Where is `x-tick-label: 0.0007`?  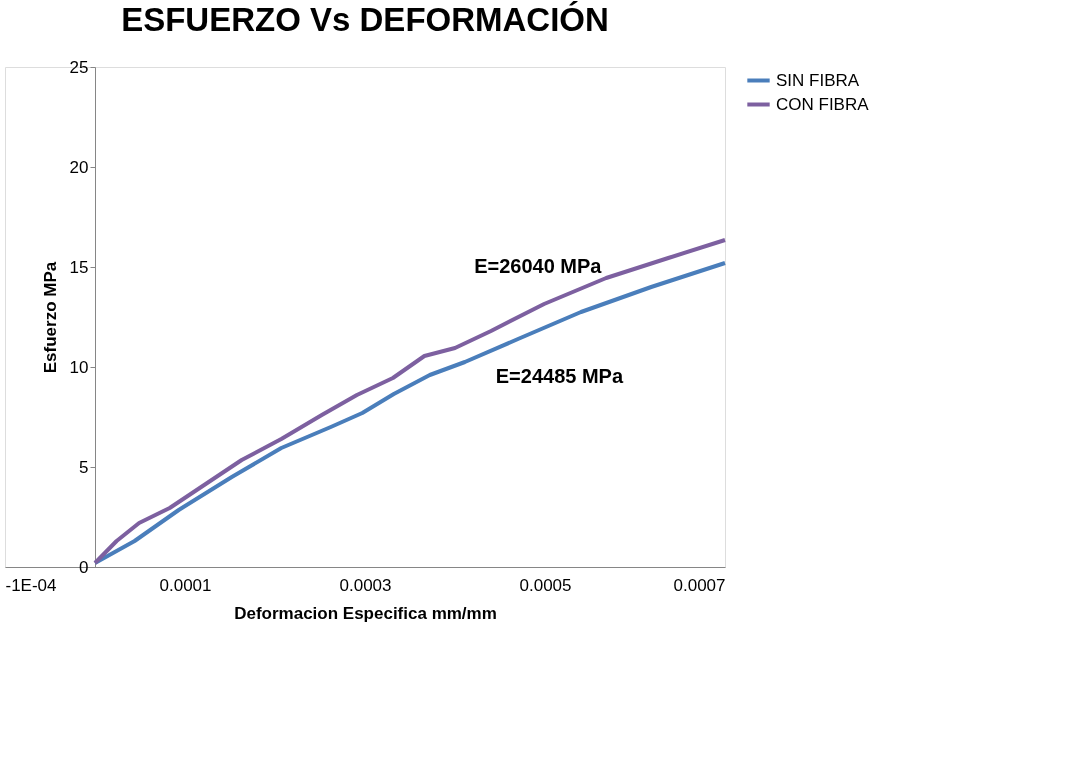
x-tick-label: 0.0007 is located at coordinates (699, 585).